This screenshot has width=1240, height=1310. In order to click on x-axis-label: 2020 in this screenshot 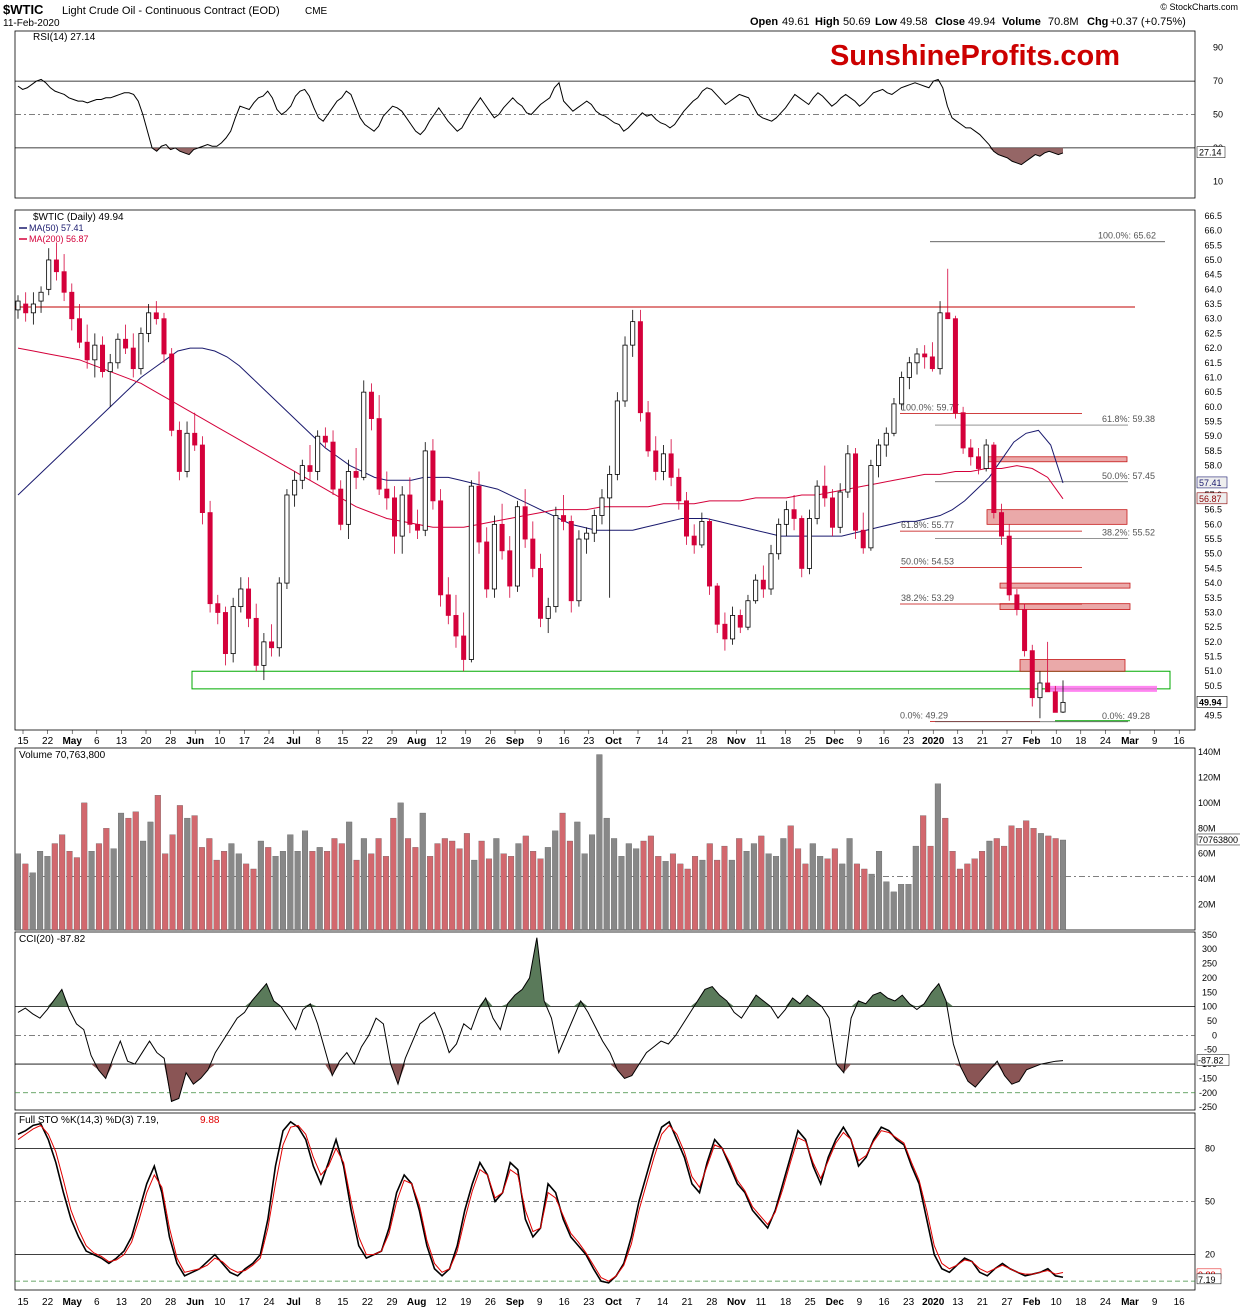, I will do `click(933, 741)`.